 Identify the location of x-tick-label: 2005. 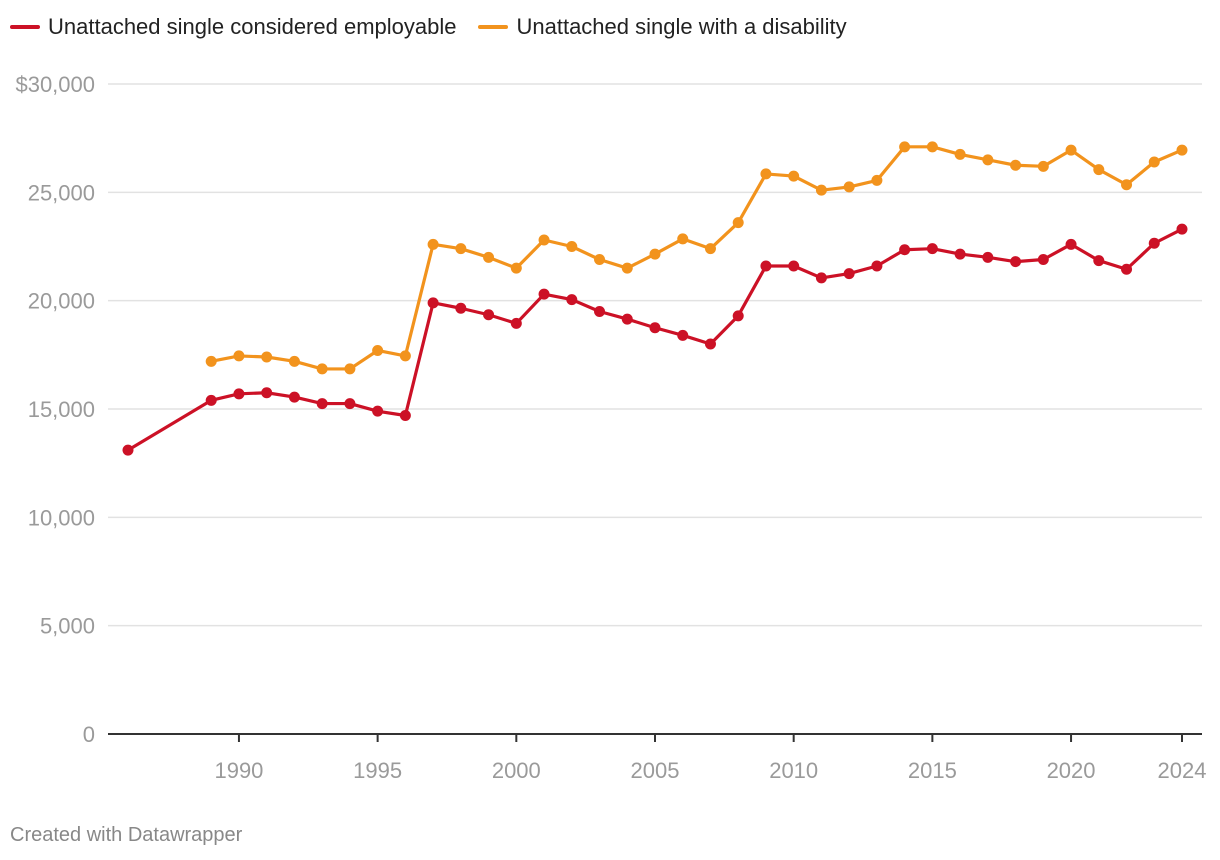
(655, 770).